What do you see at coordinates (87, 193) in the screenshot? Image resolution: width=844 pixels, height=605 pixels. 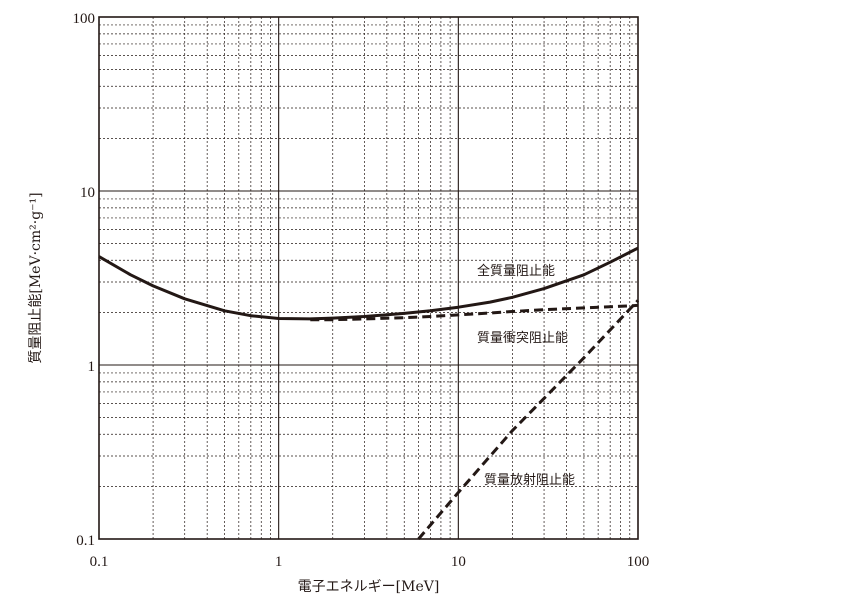 I see `y-tick-label-10: 10` at bounding box center [87, 193].